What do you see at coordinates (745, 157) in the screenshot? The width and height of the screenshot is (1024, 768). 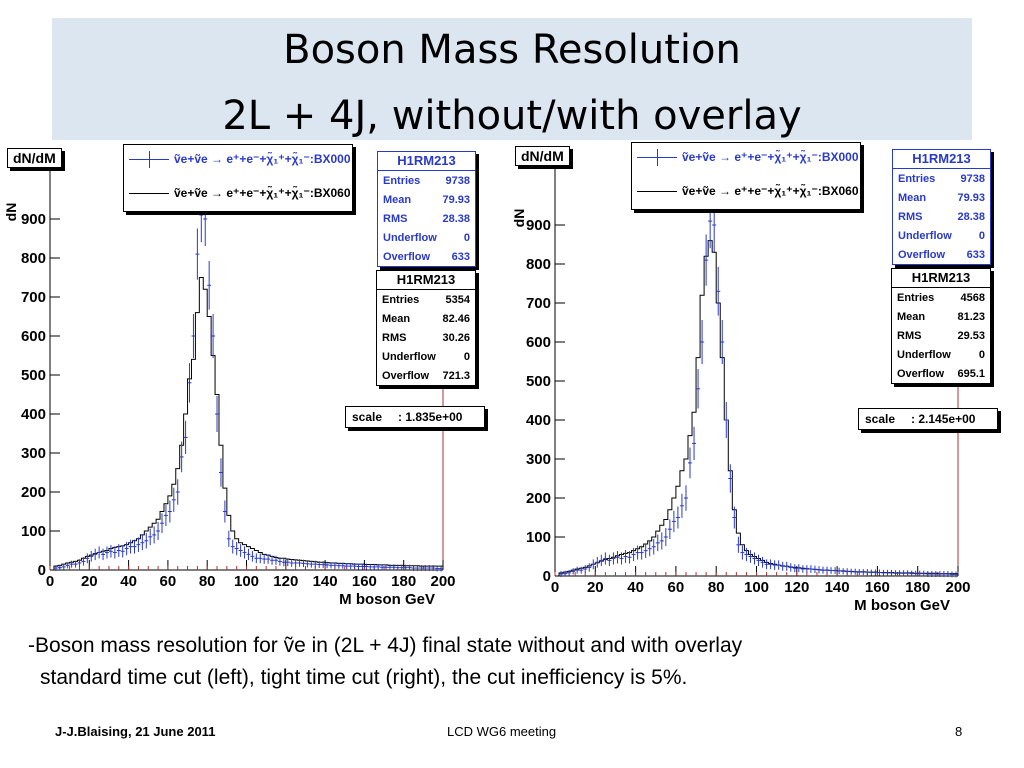 I see `legend-item-bx000: ṽe+ṽe → e⁺+e⁻+χ̃₁⁺+χ̃₁⁻:BX000` at bounding box center [745, 157].